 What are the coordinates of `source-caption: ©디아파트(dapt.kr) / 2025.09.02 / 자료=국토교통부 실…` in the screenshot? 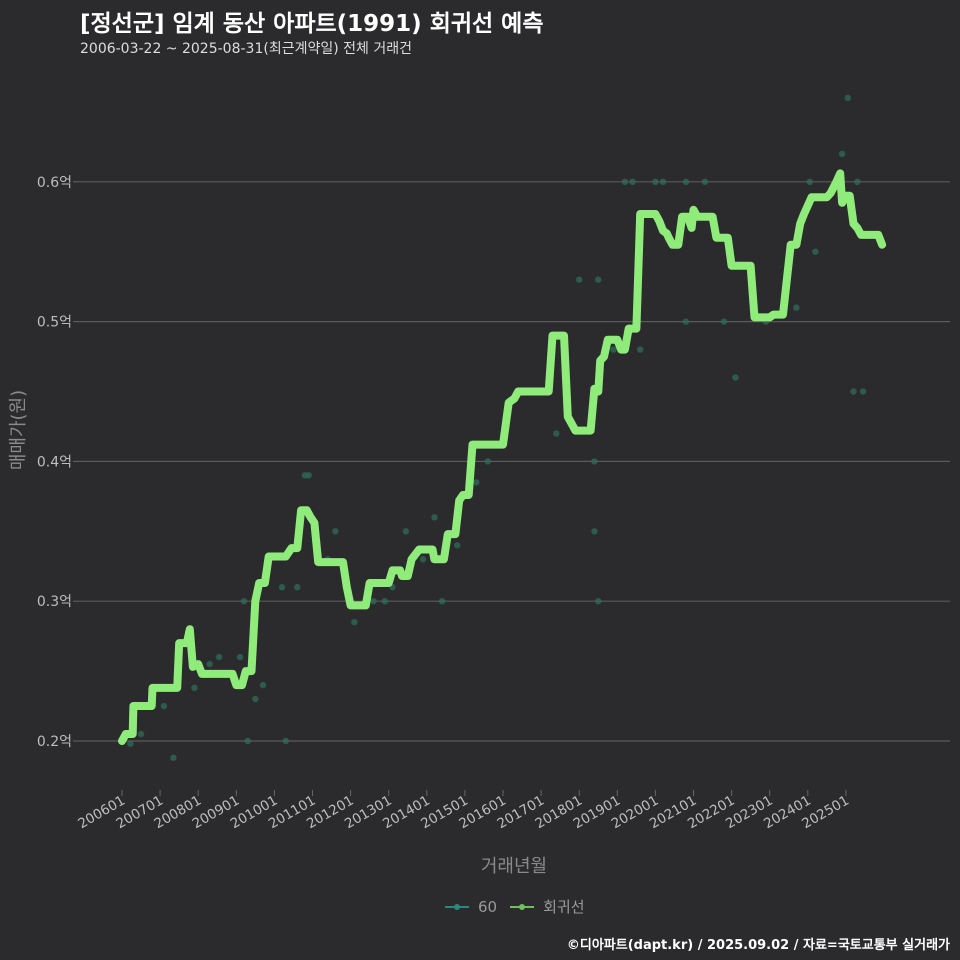 It's located at (758, 945).